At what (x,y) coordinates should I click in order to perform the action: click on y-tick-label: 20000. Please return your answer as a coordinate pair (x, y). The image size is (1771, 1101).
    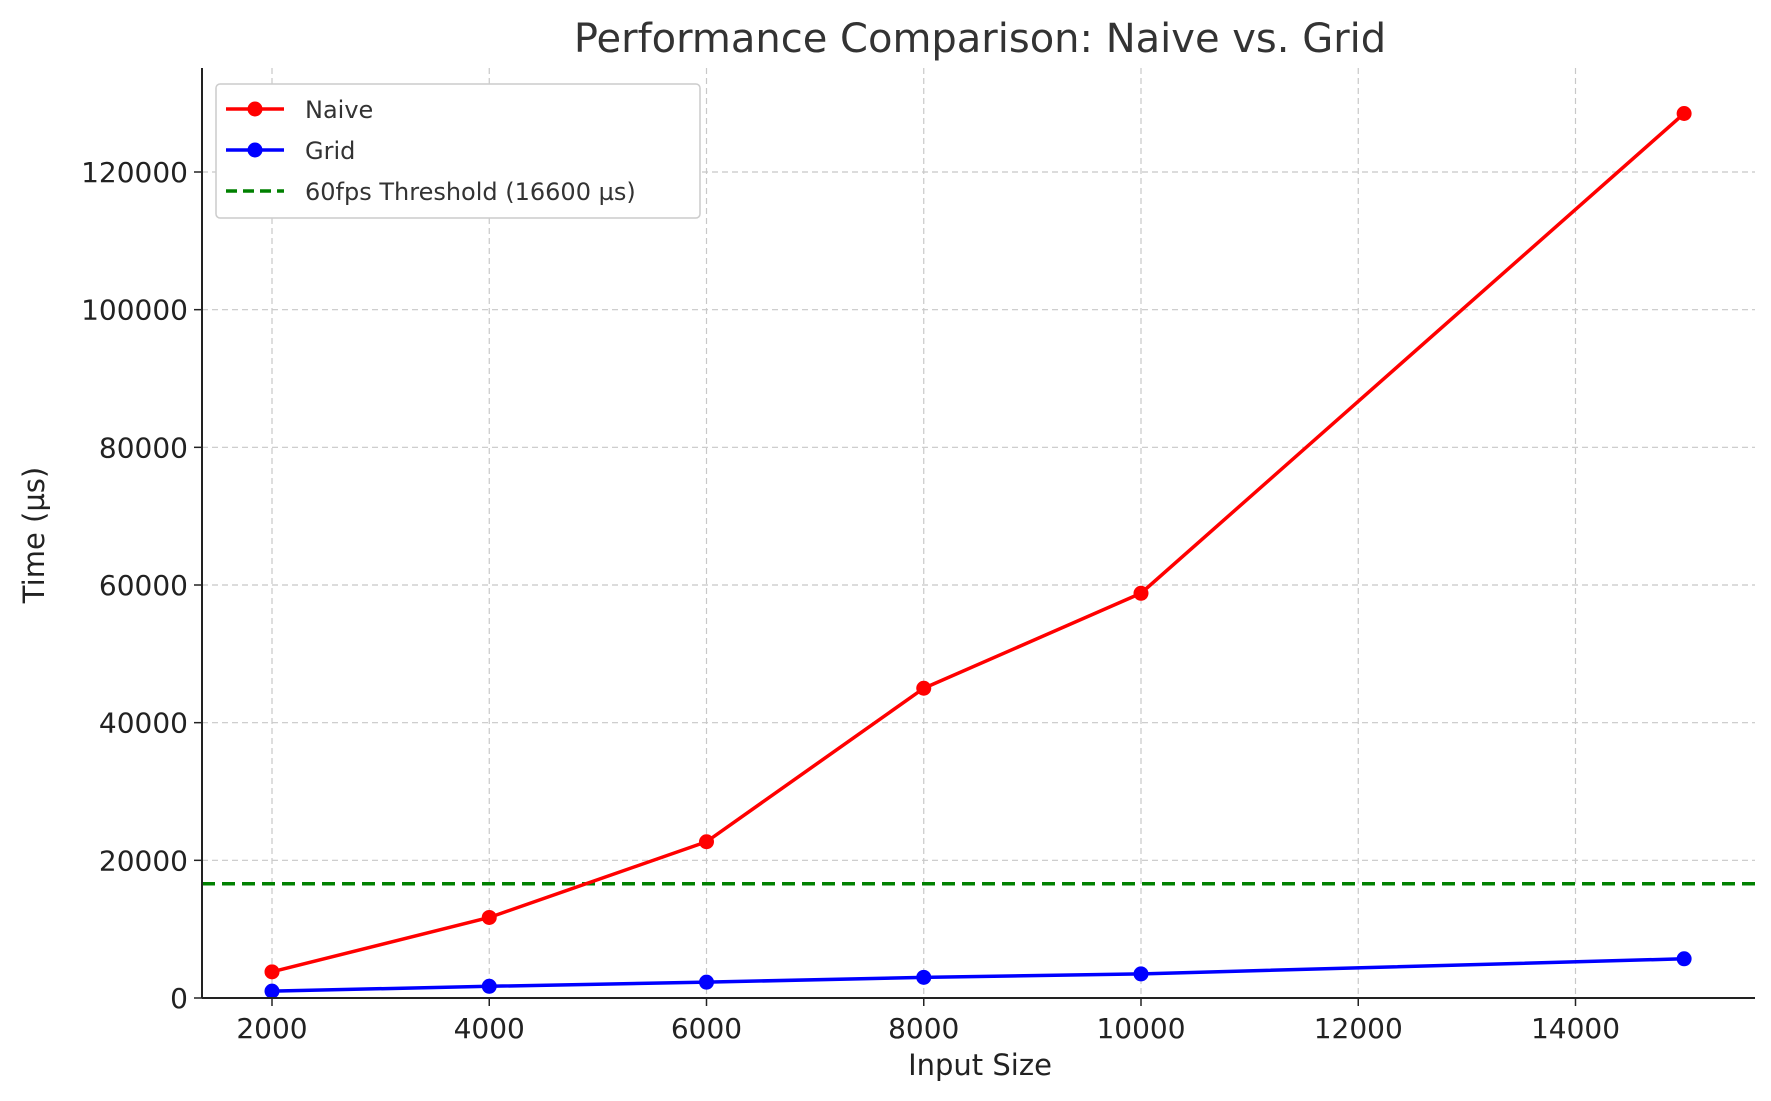
    Looking at the image, I should click on (143, 860).